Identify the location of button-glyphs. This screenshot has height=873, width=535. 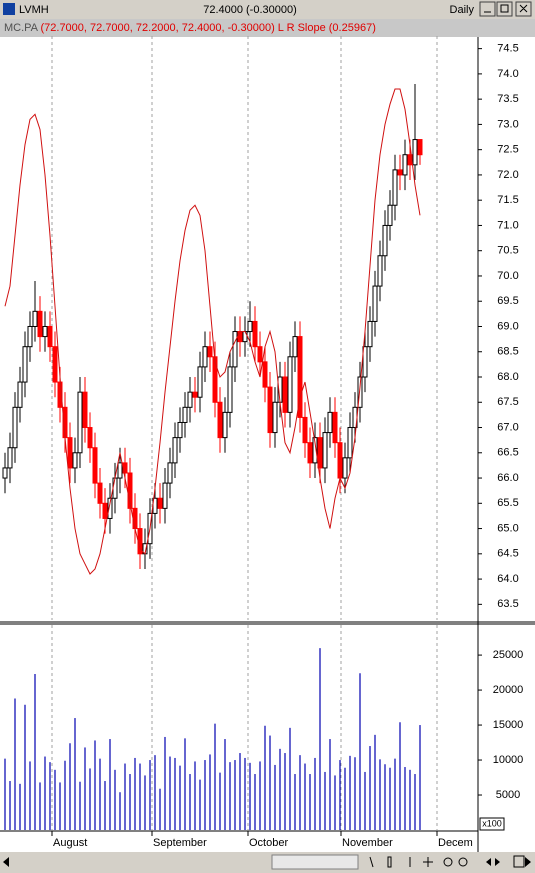
(506, 8).